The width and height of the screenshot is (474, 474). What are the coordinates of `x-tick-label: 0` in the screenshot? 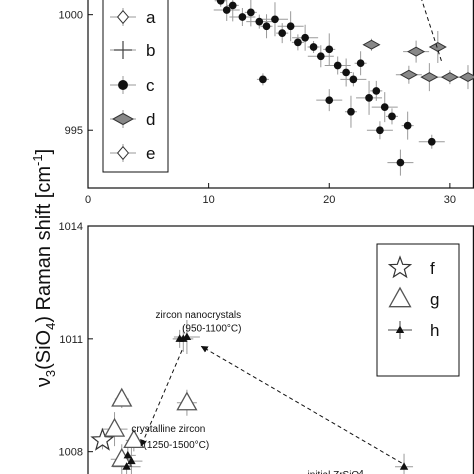 It's located at (88, 200).